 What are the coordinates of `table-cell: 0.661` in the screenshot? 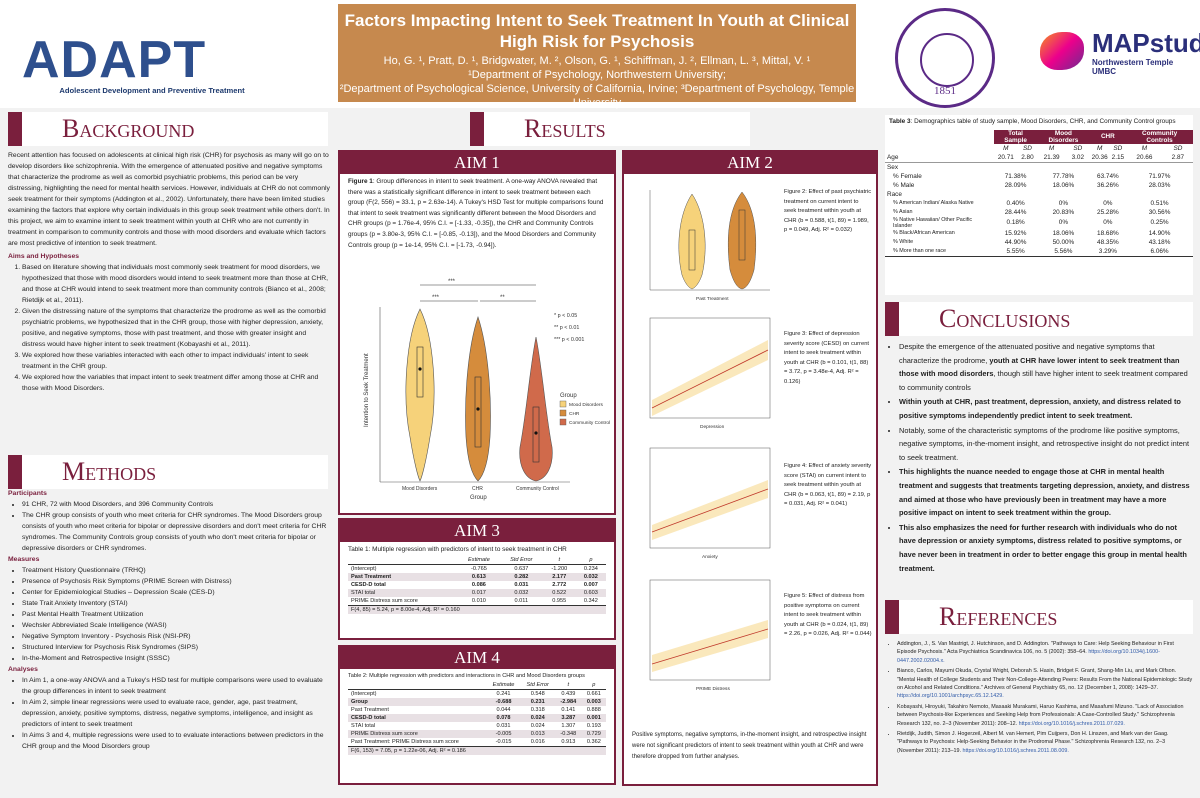 It's located at (593, 694).